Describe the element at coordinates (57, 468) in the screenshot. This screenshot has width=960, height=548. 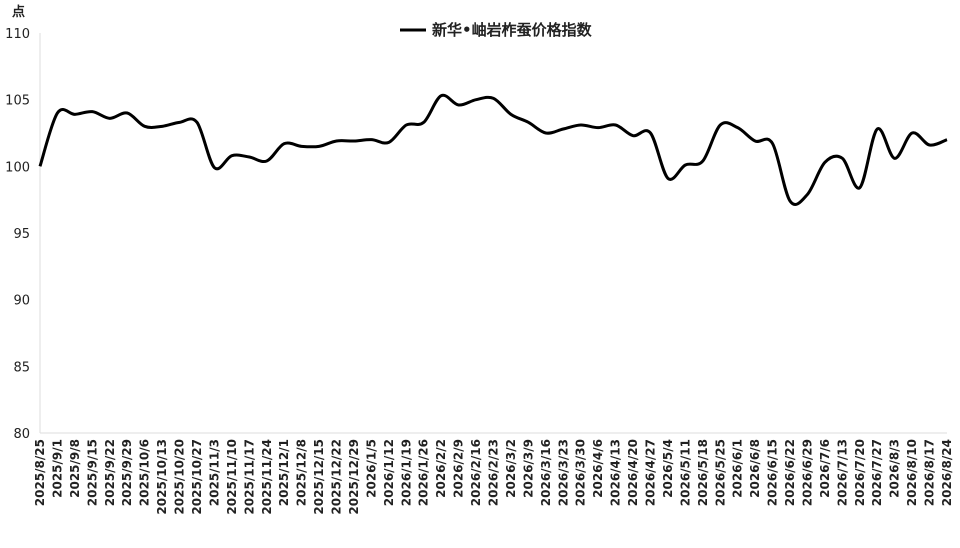
I see `x-tick-label: 2025/9/1` at that location.